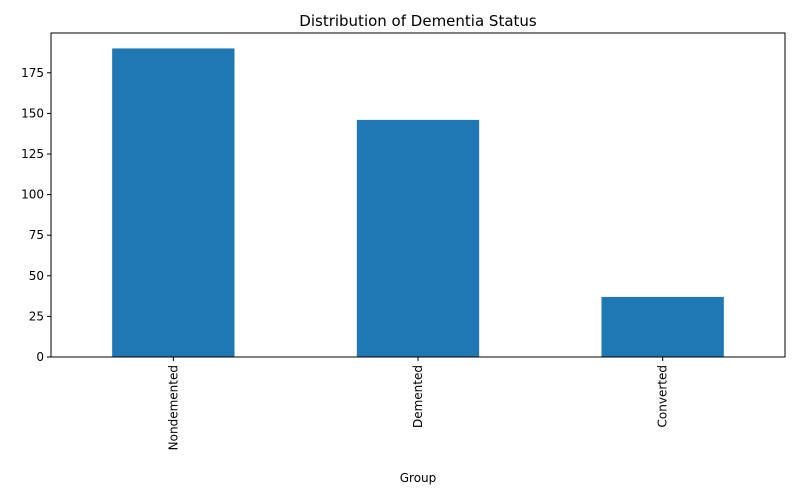 This screenshot has height=504, width=800. I want to click on y-axis-ticks: 0 25 50 75 100 125 150 175, so click(36, 215).